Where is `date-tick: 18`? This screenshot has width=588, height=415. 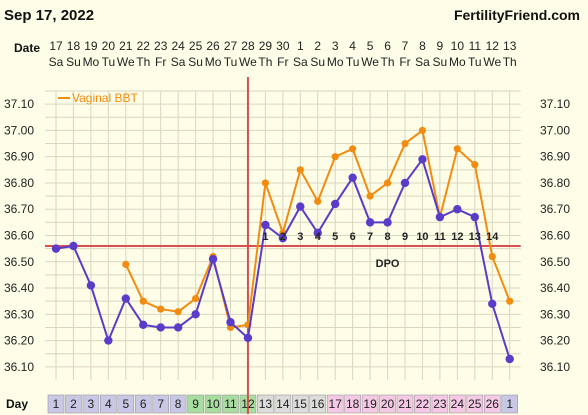
date-tick: 18 is located at coordinates (74, 46).